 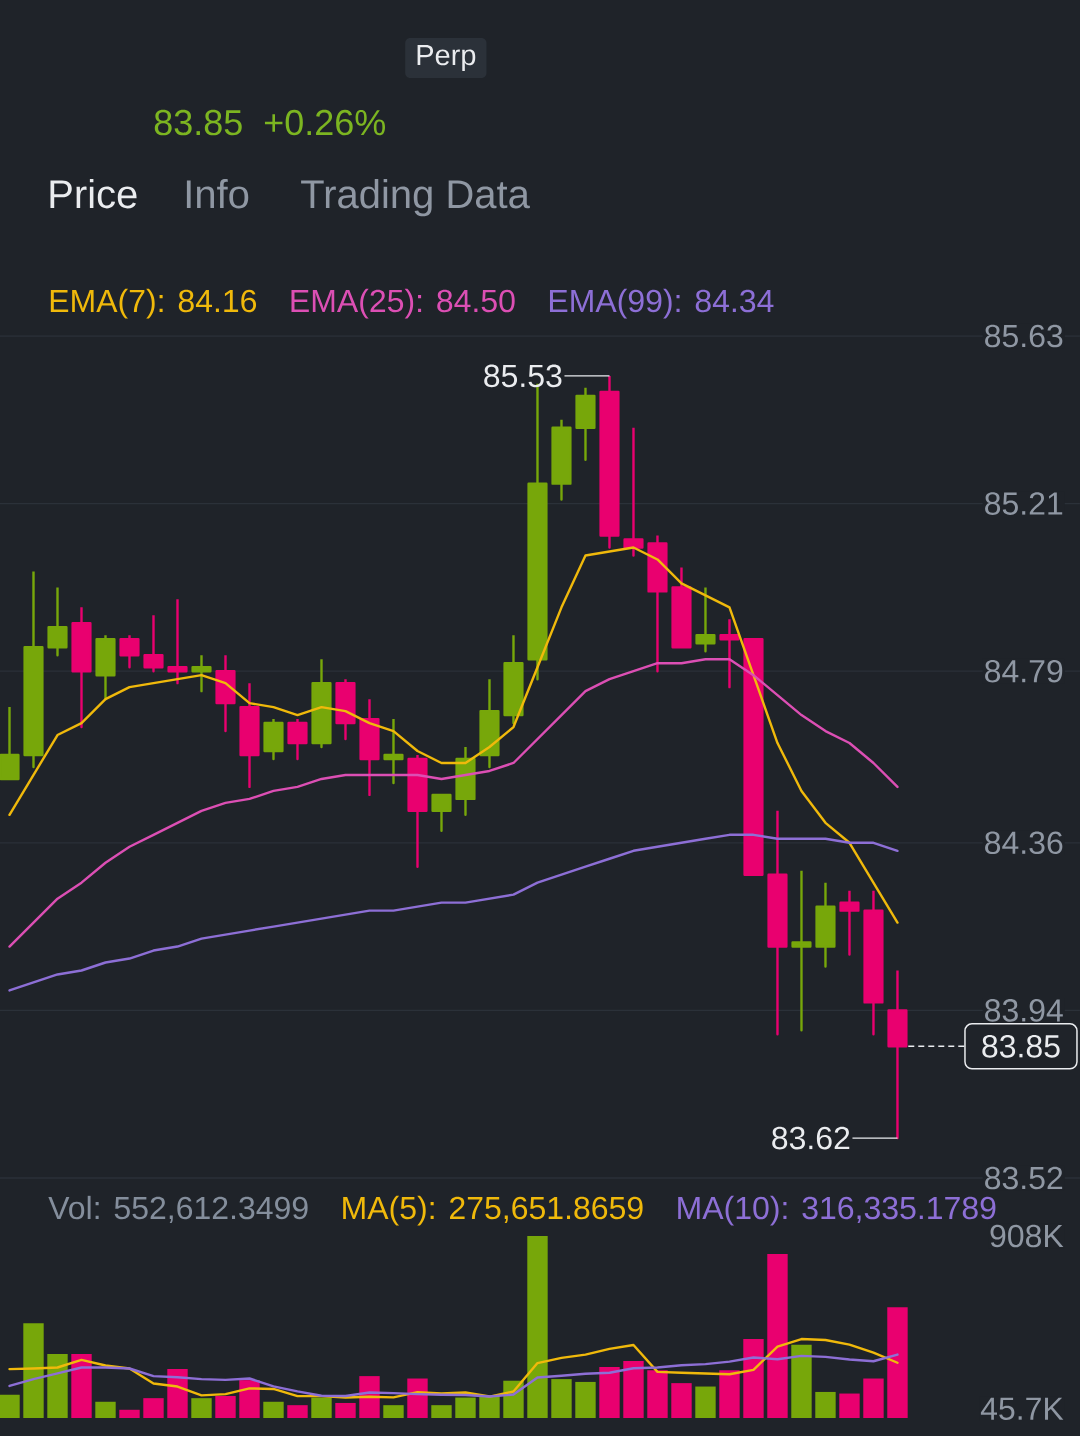 I want to click on text: Price, so click(x=93, y=194).